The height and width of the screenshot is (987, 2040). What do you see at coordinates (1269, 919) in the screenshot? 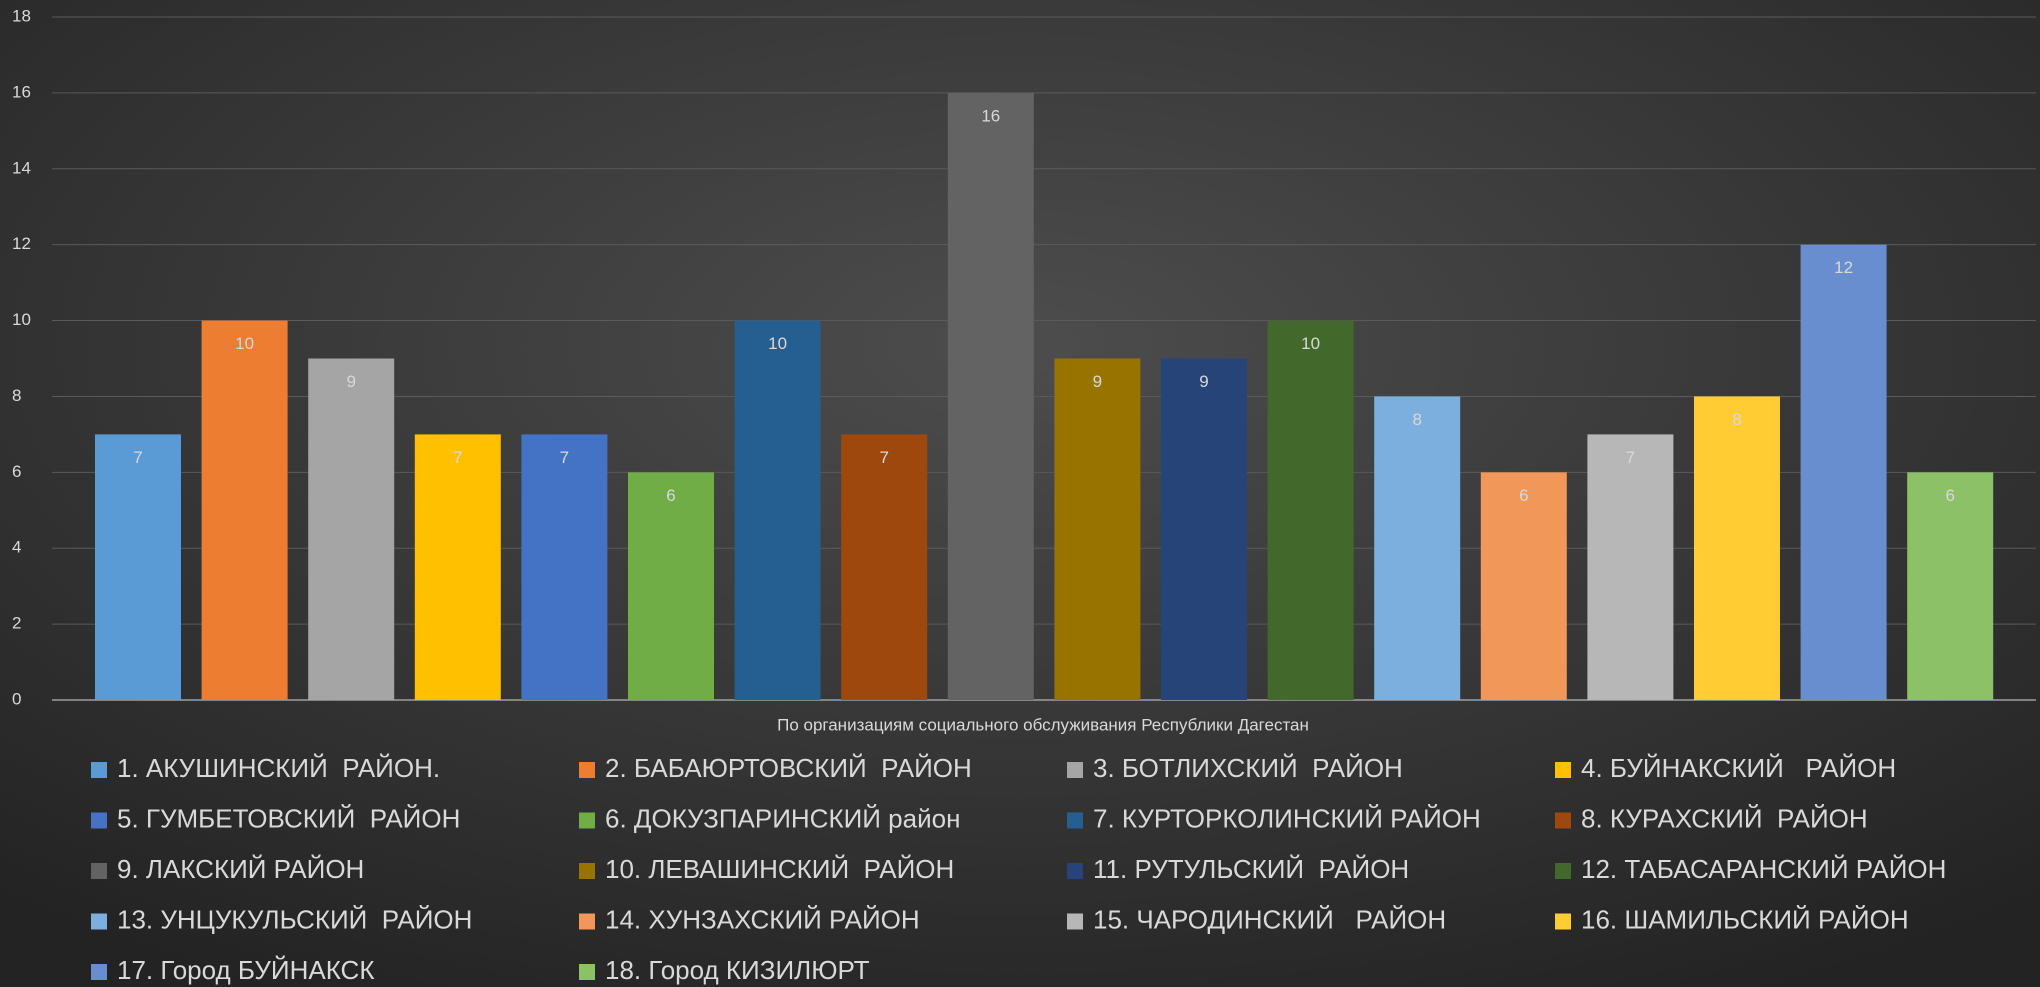
I see `legend-label: 15. ЧАРОДИНСКИЙ РАЙОН` at bounding box center [1269, 919].